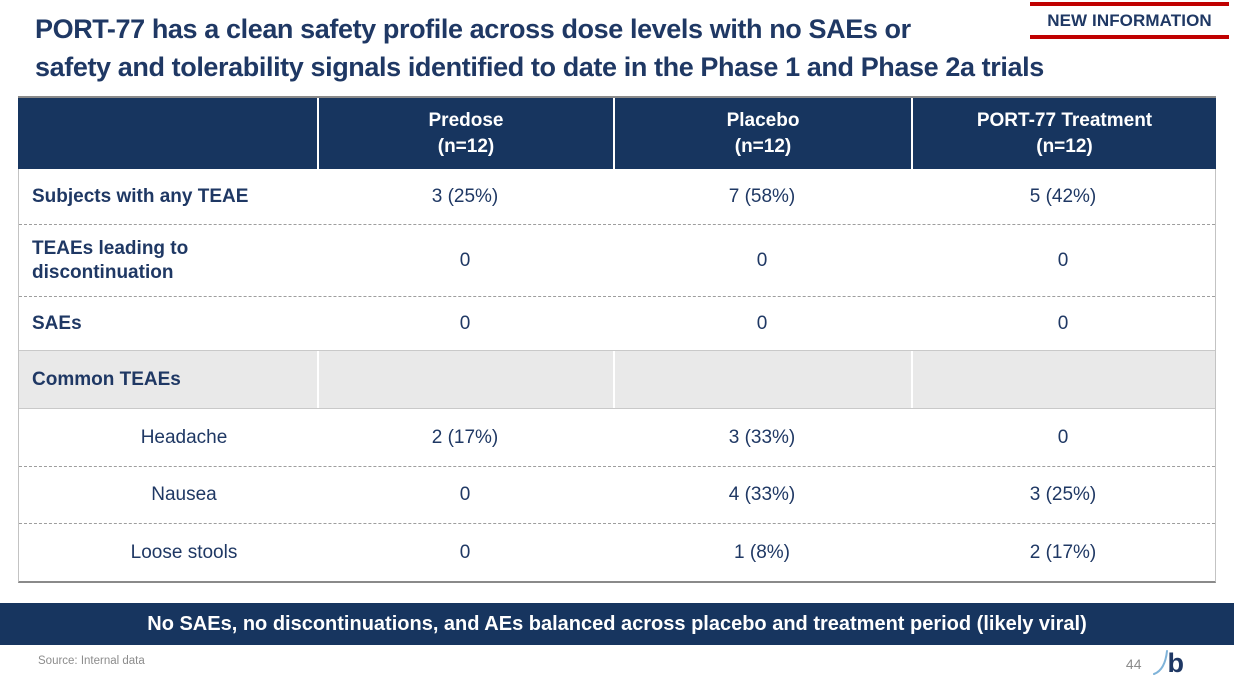 The height and width of the screenshot is (688, 1234). I want to click on table-row-saes: SAEs 0 0 0, so click(617, 324).